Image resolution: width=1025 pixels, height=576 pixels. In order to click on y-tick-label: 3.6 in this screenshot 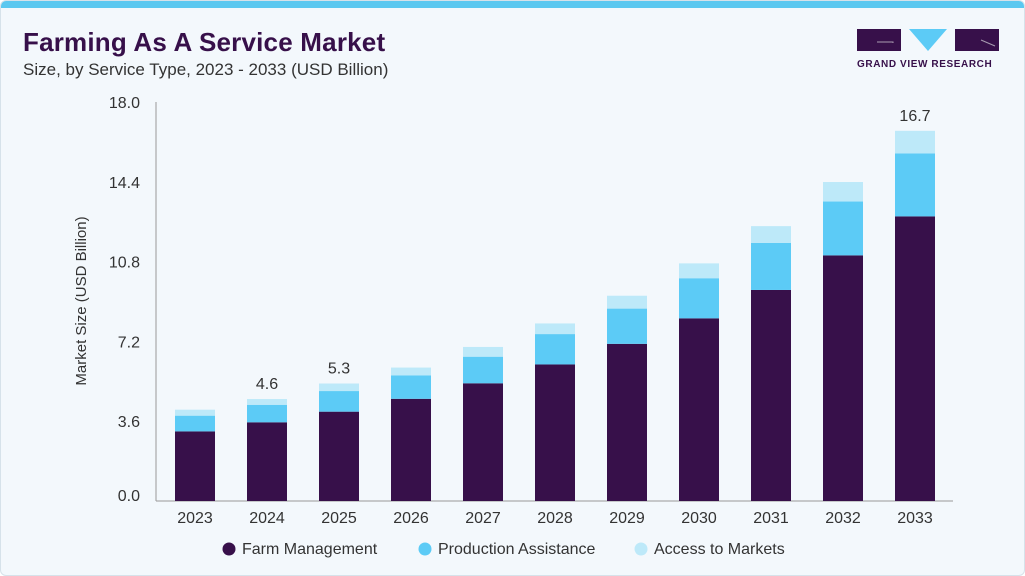, I will do `click(129, 422)`.